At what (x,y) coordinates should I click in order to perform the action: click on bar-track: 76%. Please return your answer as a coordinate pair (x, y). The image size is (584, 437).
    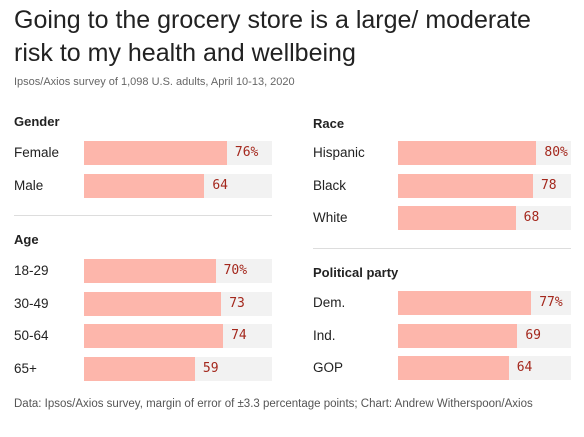
    Looking at the image, I should click on (178, 153).